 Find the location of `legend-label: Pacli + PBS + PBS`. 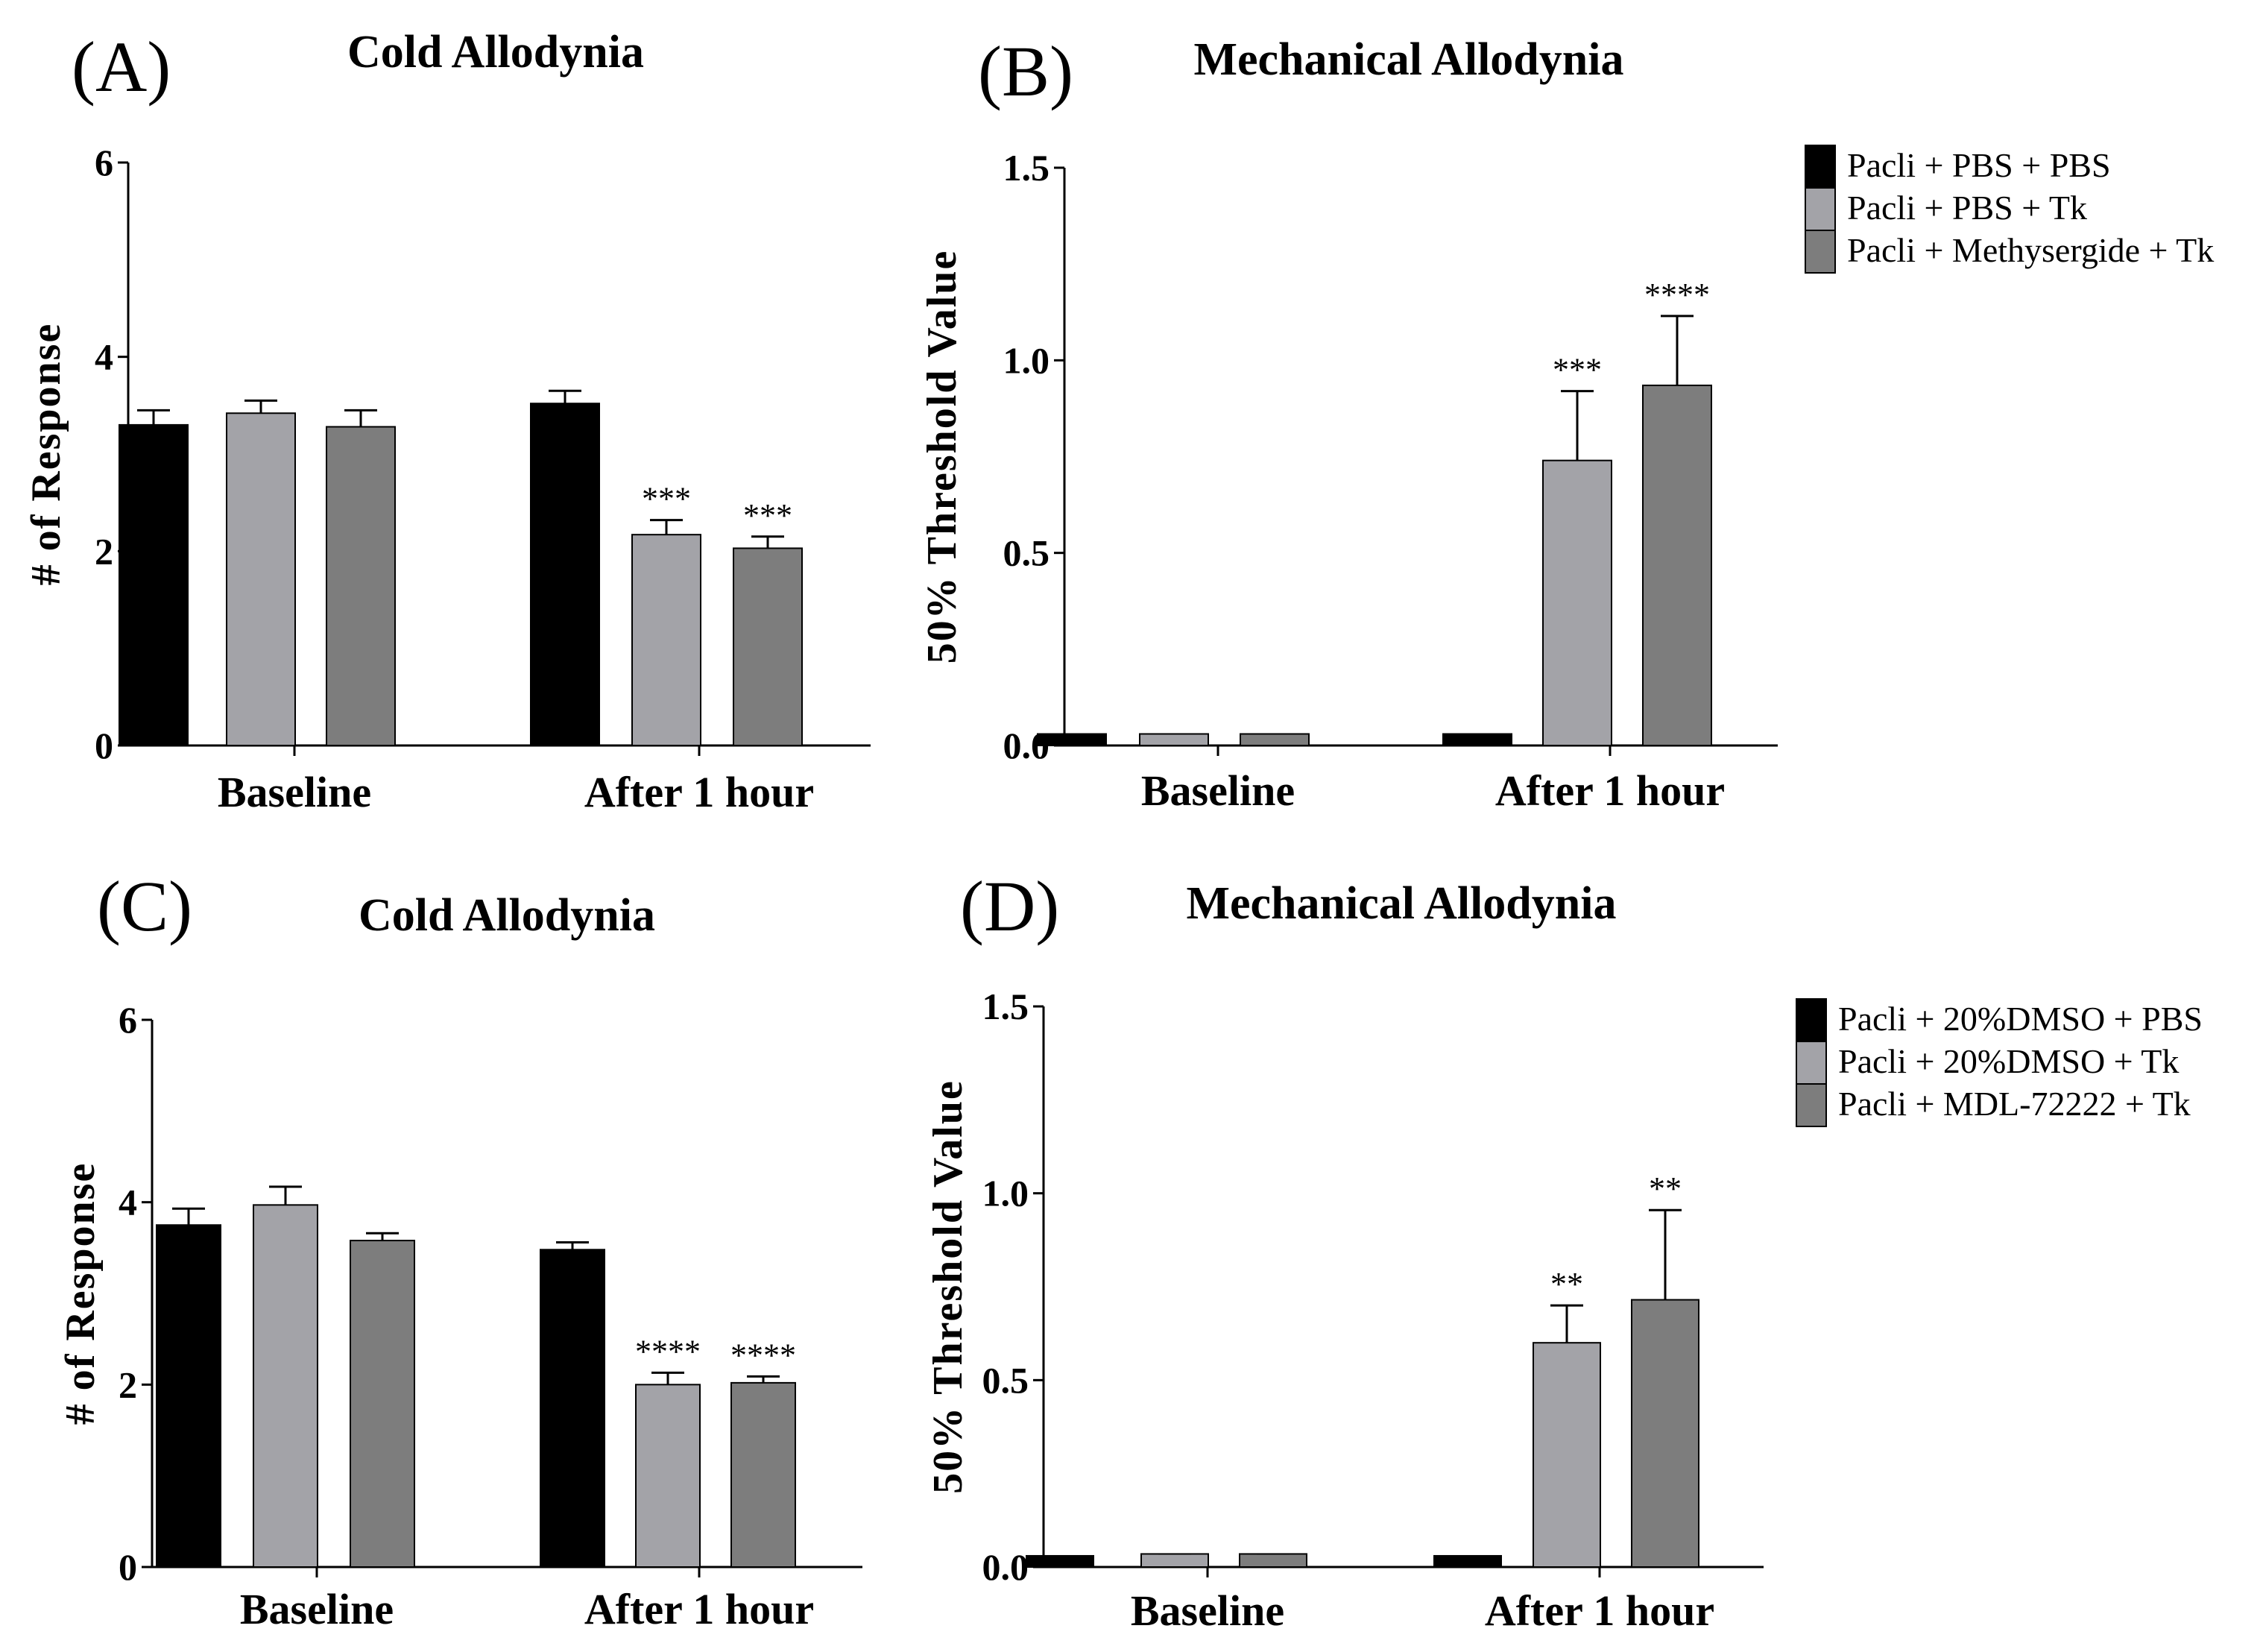

legend-label: Pacli + PBS + PBS is located at coordinates (1979, 165).